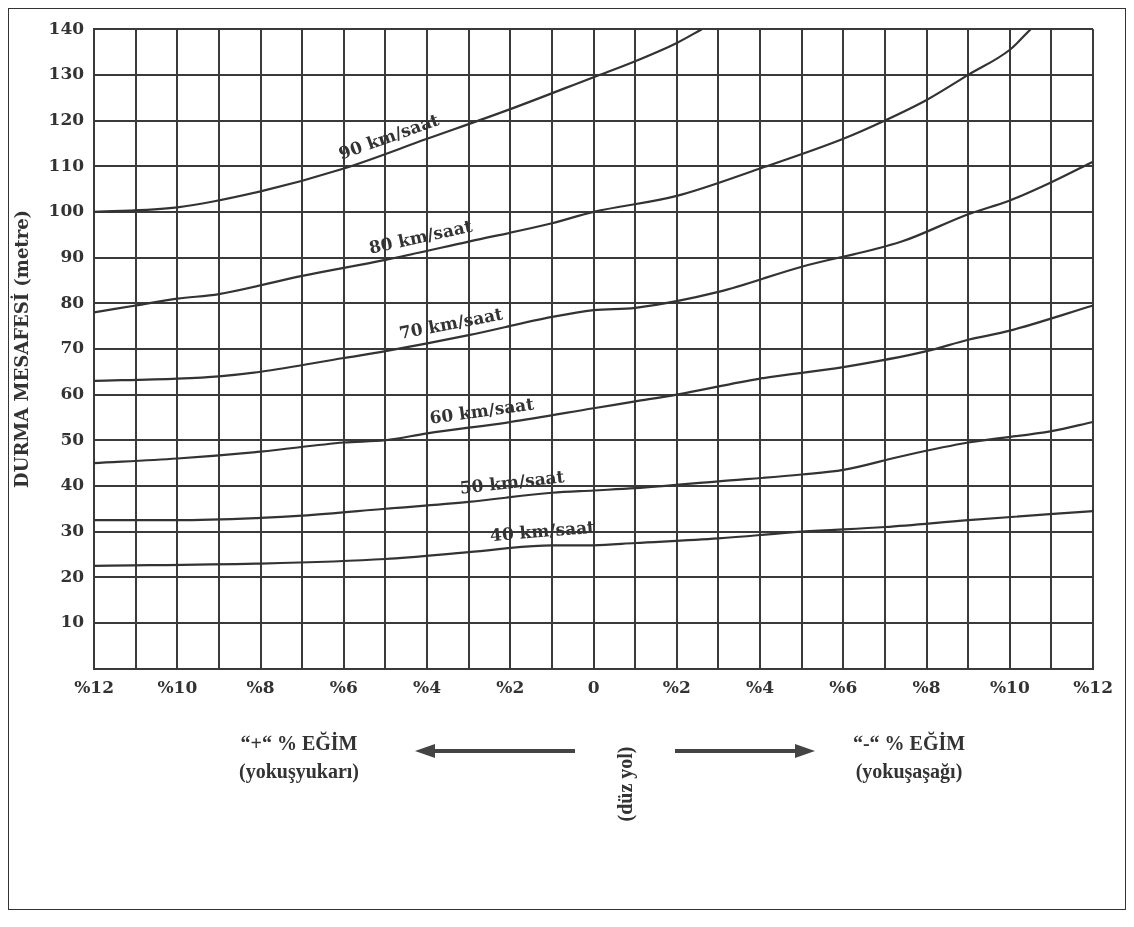 The height and width of the screenshot is (927, 1134). What do you see at coordinates (66, 164) in the screenshot?
I see `y-tick-label: 110` at bounding box center [66, 164].